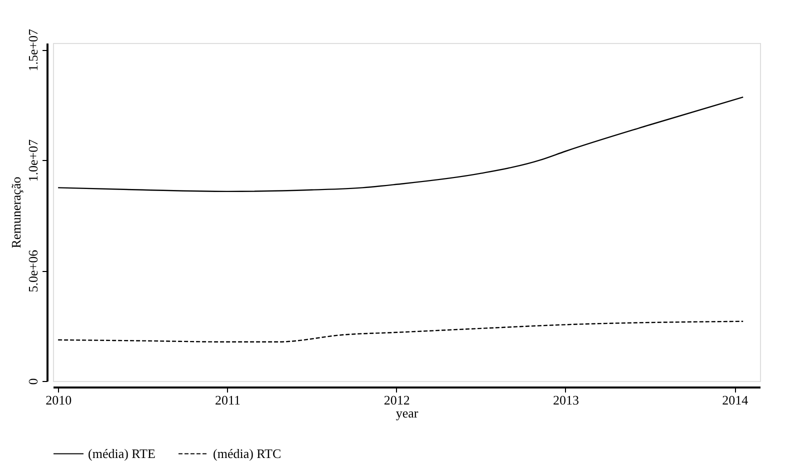 The height and width of the screenshot is (466, 790). What do you see at coordinates (407, 413) in the screenshot?
I see `x-axis-title: year` at bounding box center [407, 413].